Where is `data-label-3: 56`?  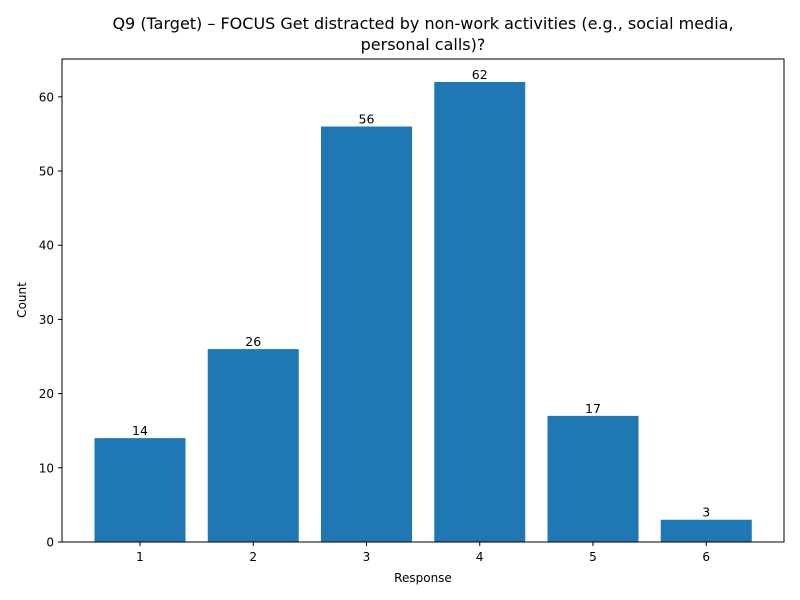 data-label-3: 56 is located at coordinates (367, 119).